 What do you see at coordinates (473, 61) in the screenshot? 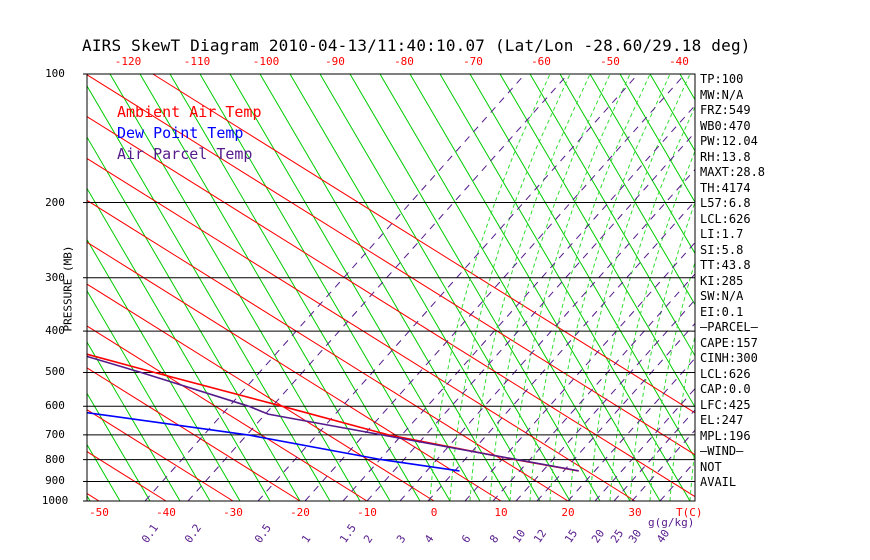
I see `top-temp-tick-label: -70` at bounding box center [473, 61].